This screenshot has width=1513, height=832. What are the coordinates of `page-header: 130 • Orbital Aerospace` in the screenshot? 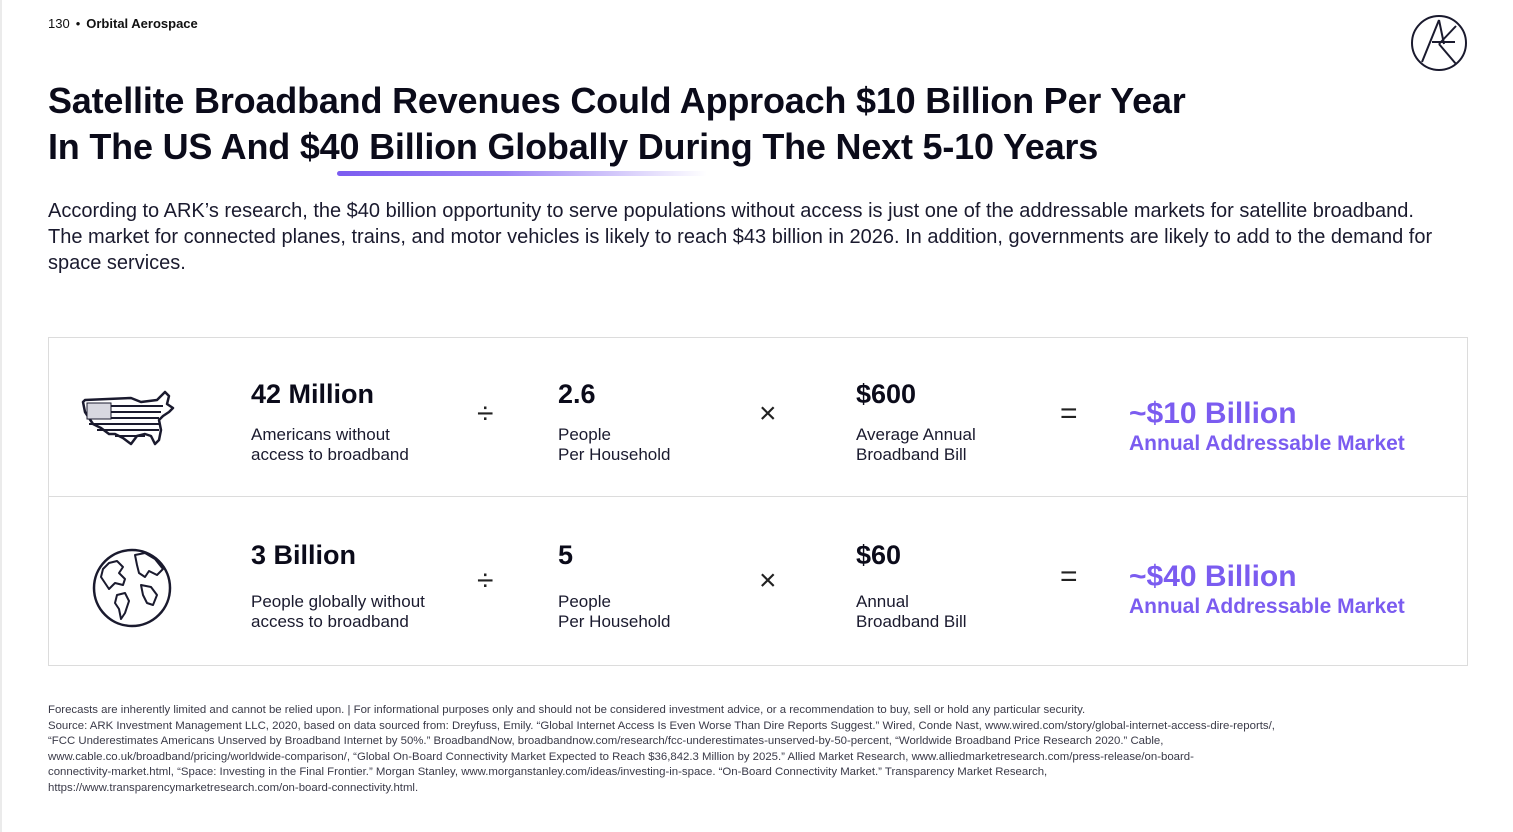 It's located at (123, 23).